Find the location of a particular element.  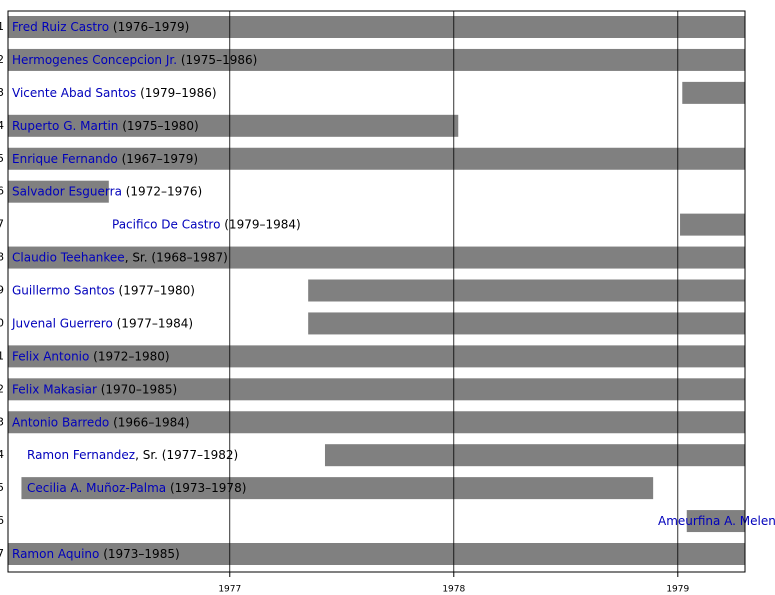

person-name: Ramon Aquino is located at coordinates (55, 554).